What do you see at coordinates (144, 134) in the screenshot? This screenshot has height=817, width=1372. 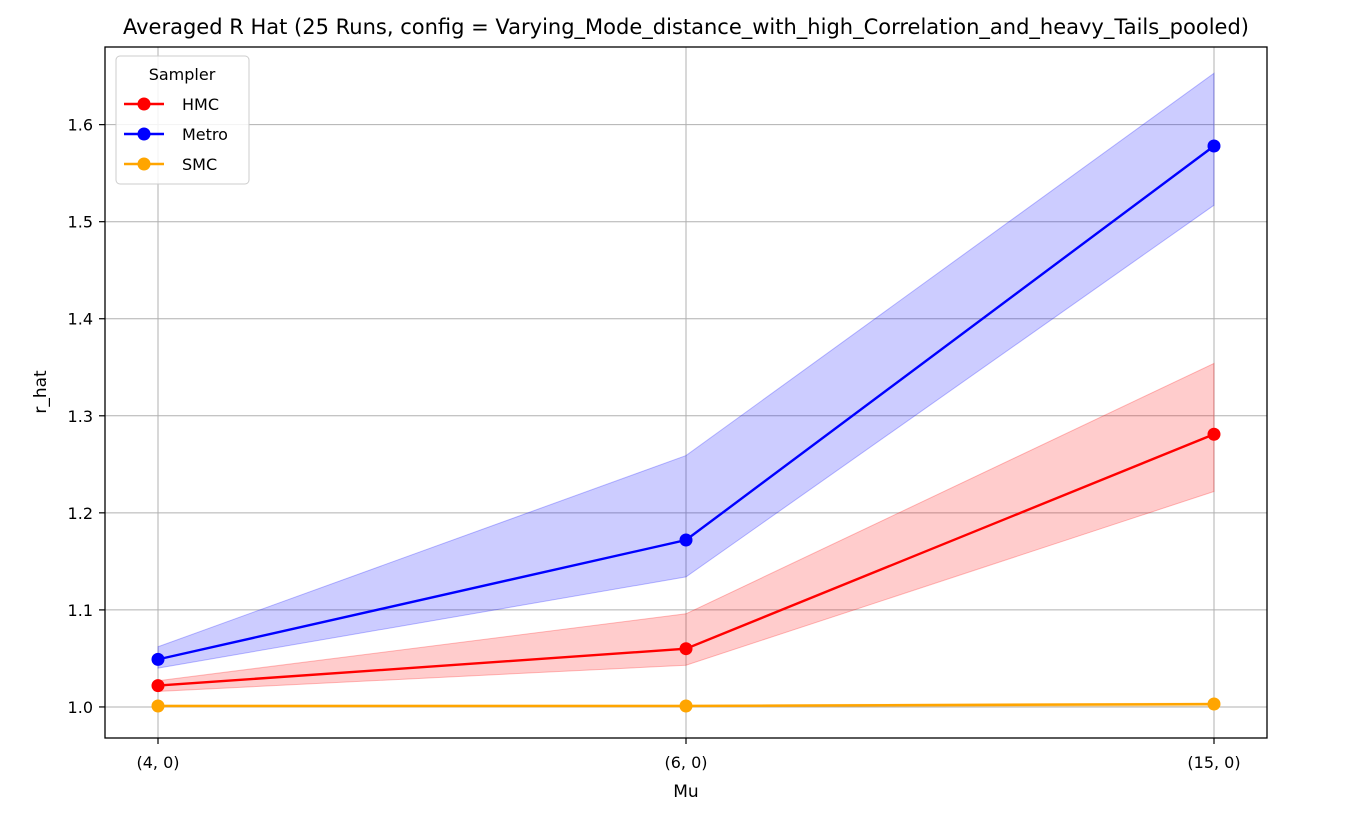 I see `legend-marker-metro` at bounding box center [144, 134].